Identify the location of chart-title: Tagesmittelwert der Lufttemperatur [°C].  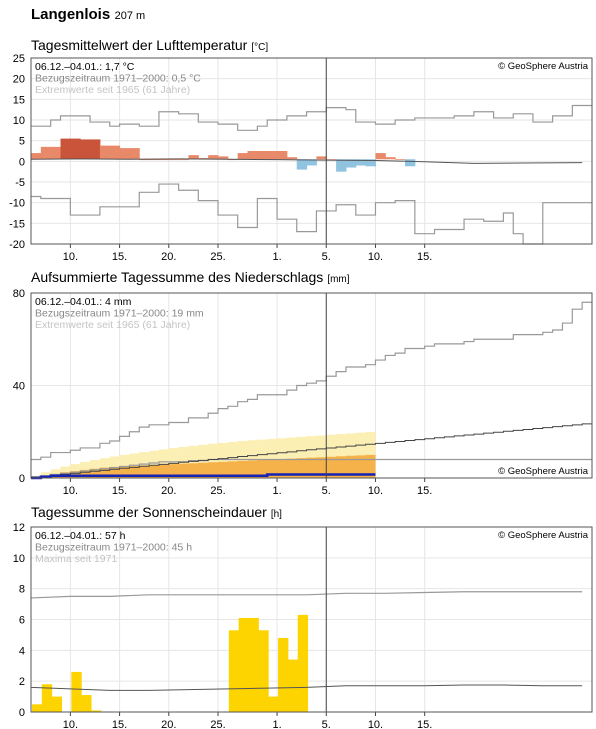
(149, 45).